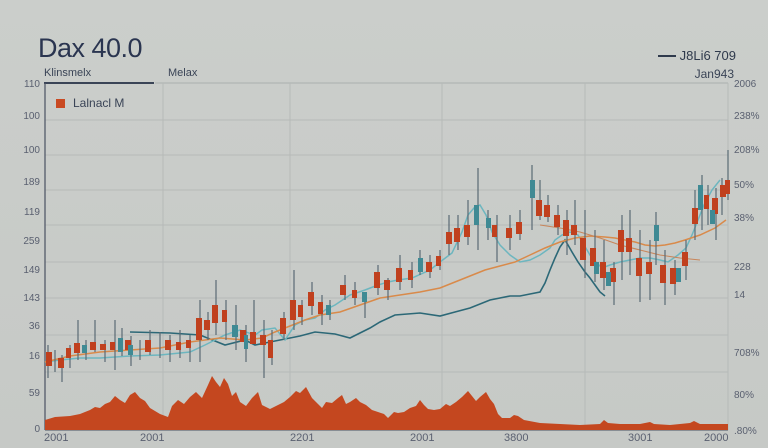 This screenshot has width=768, height=448. I want to click on y-right-tick: 208%, so click(747, 150).